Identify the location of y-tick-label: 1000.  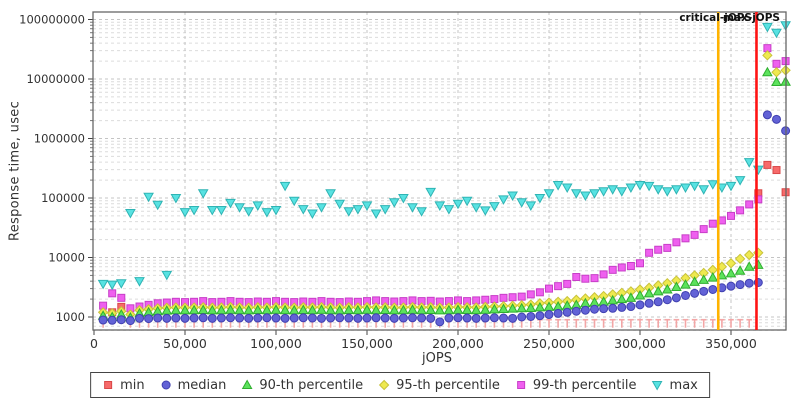
(70, 317).